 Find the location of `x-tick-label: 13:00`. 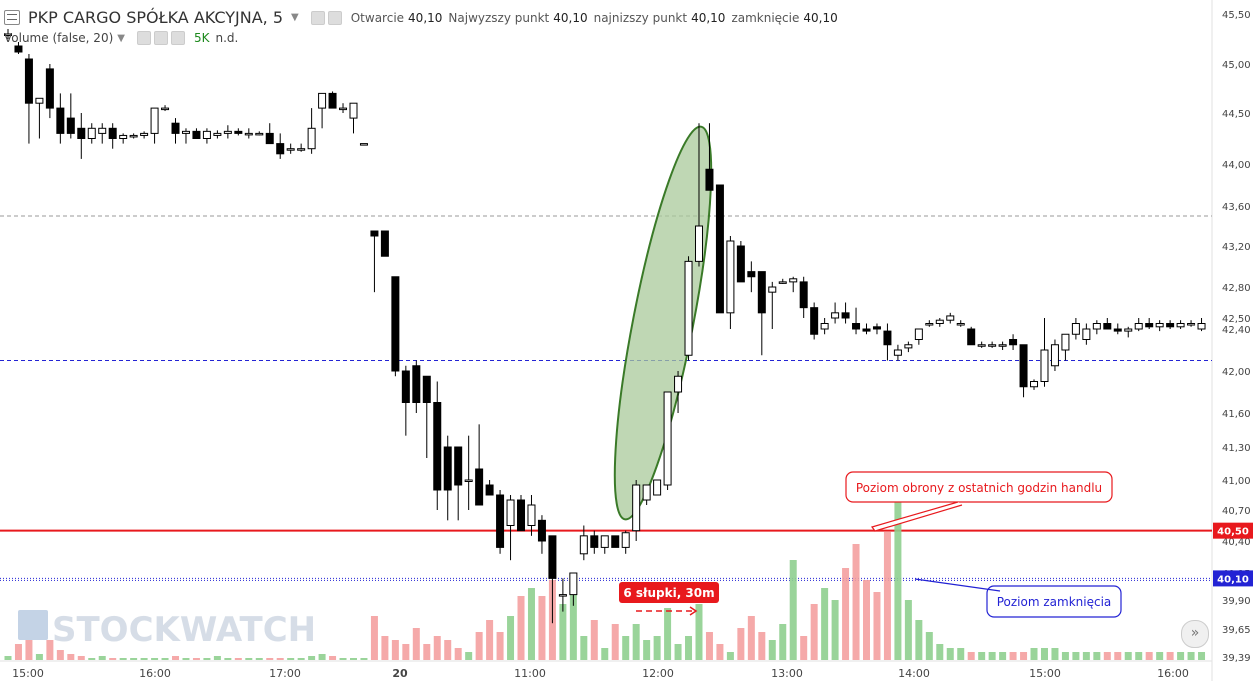

x-tick-label: 13:00 is located at coordinates (787, 673).